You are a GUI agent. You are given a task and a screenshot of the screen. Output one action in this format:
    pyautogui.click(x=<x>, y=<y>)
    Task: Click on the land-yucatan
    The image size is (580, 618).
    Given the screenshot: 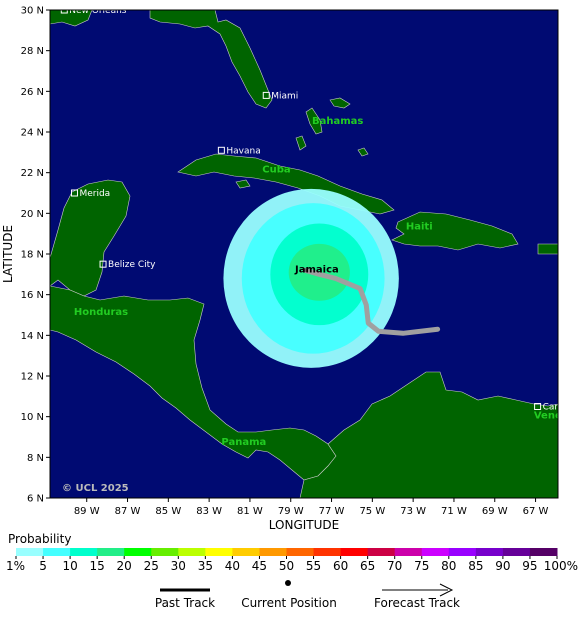 What is the action you would take?
    pyautogui.click(x=90, y=238)
    